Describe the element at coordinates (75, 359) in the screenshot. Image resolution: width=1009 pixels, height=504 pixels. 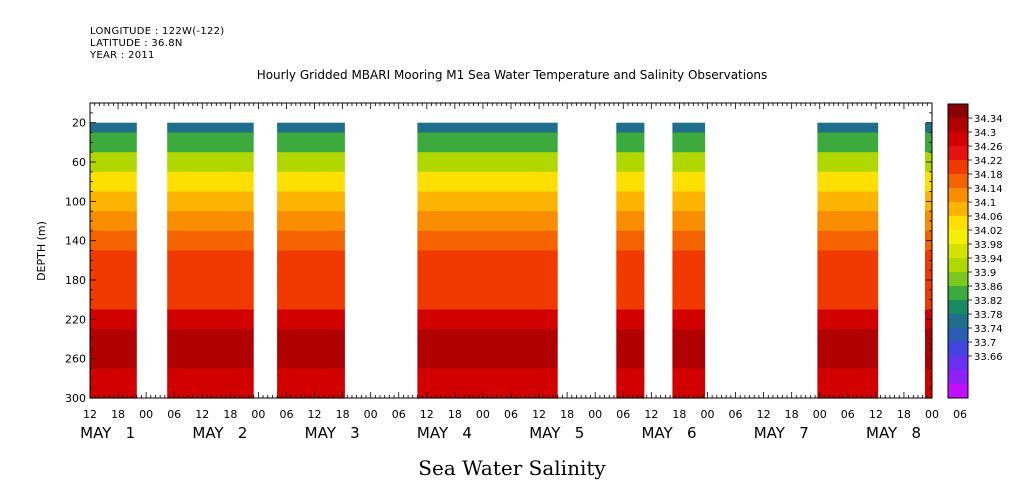
I see `y-tick-label: 260` at that location.